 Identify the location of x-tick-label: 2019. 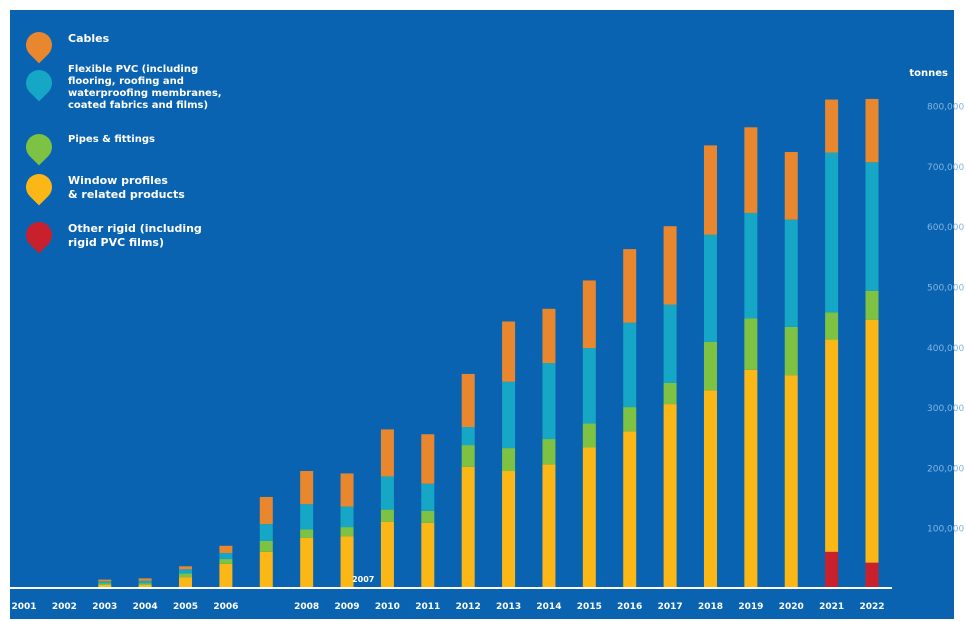
(750, 607).